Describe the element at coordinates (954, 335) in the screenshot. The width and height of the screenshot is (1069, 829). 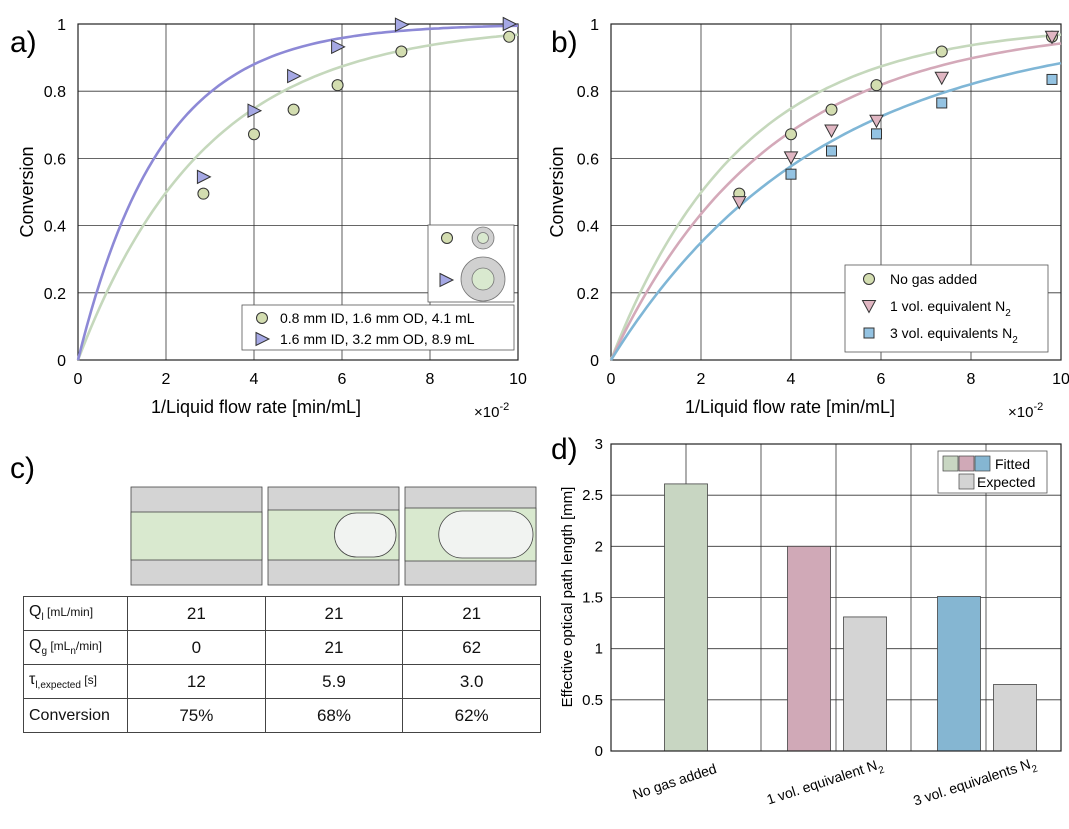
I see `chart-b-legend-entry: 3 vol. equivalents N2` at that location.